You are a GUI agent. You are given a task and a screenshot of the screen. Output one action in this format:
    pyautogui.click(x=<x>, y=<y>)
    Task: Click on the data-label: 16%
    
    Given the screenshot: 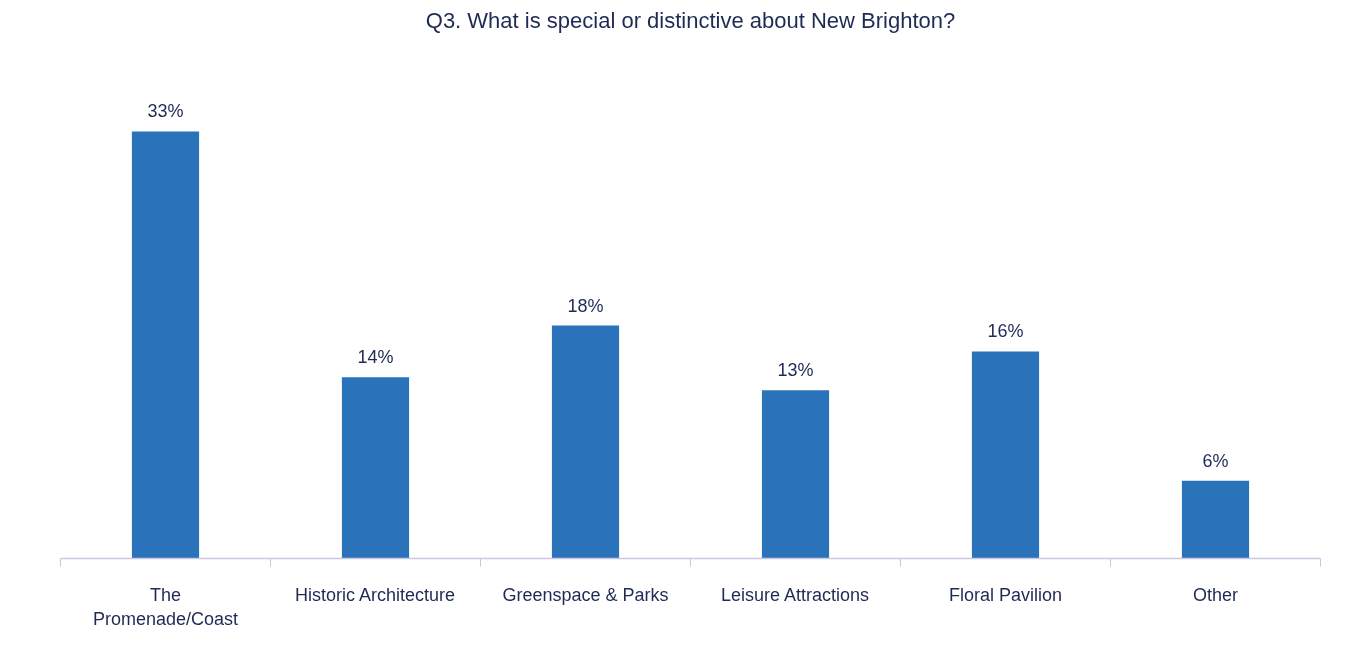 What is the action you would take?
    pyautogui.click(x=1005, y=331)
    